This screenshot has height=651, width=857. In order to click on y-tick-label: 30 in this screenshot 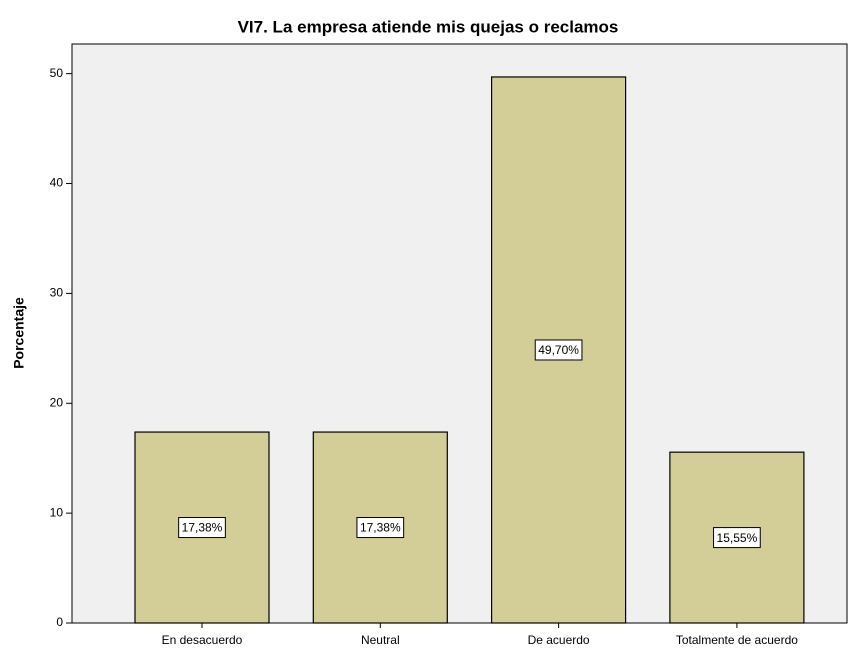, I will do `click(57, 293)`.